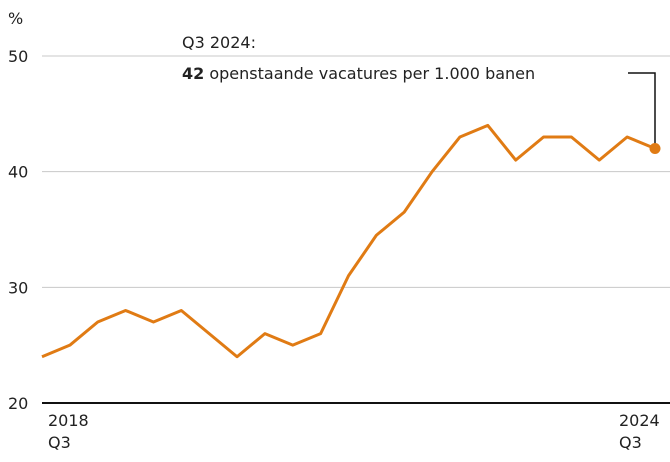  I want to click on y-tick-label: 30, so click(18, 287).